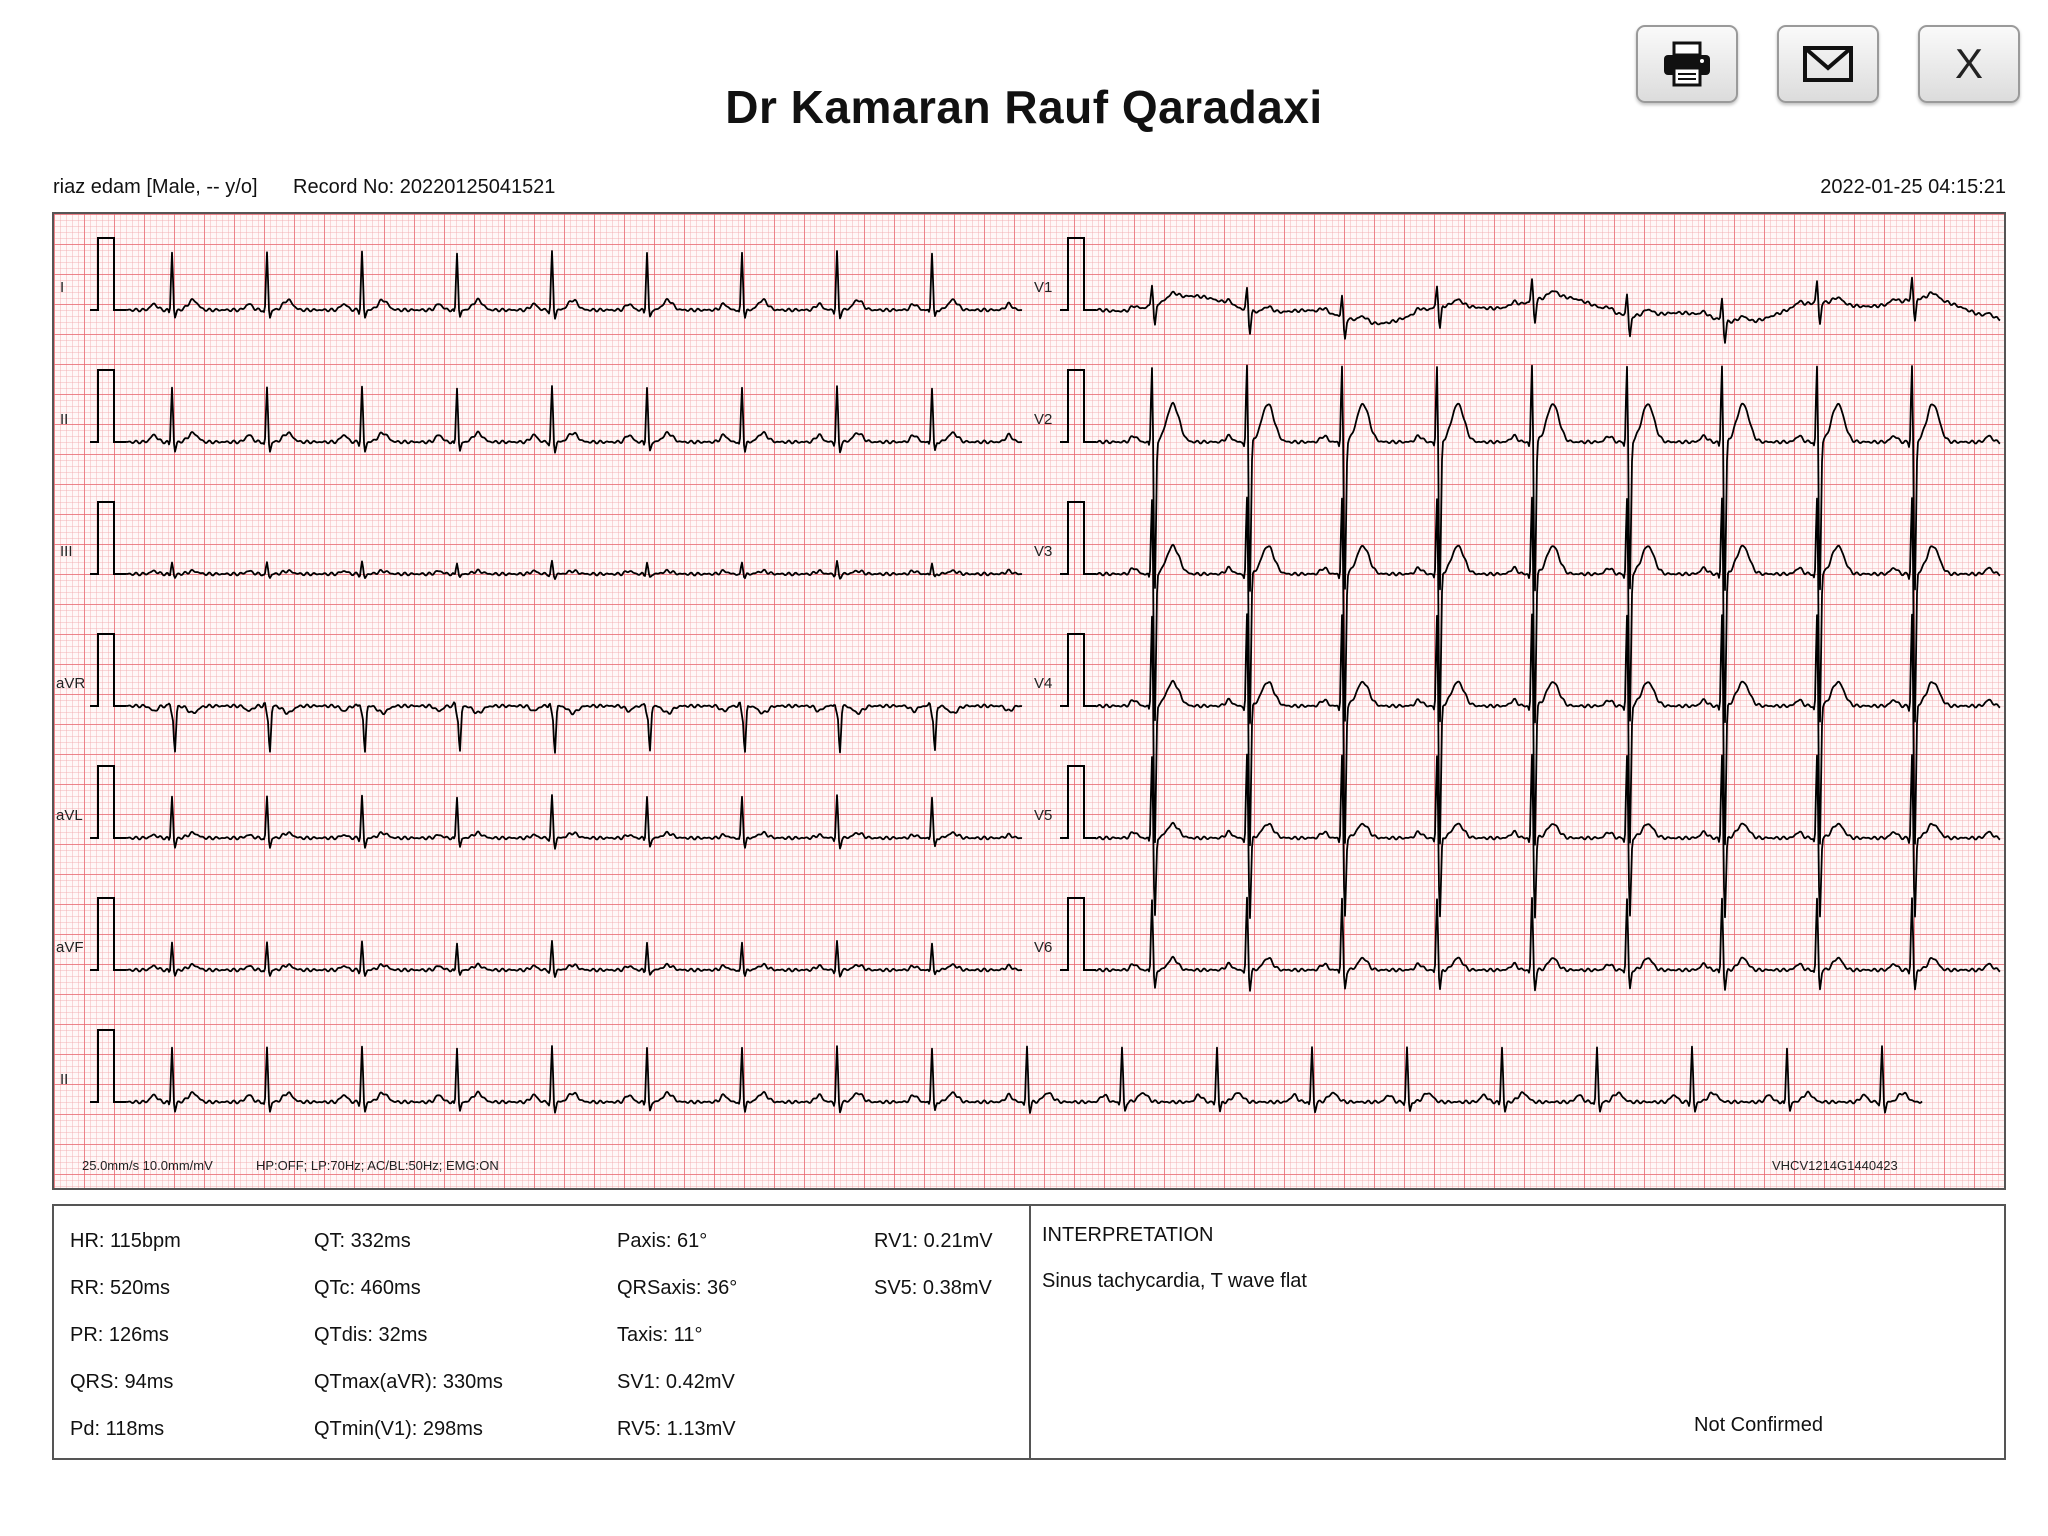 Image resolution: width=2048 pixels, height=1536 pixels. What do you see at coordinates (367, 1288) in the screenshot?
I see `measure-qtc: QTc: 460ms` at bounding box center [367, 1288].